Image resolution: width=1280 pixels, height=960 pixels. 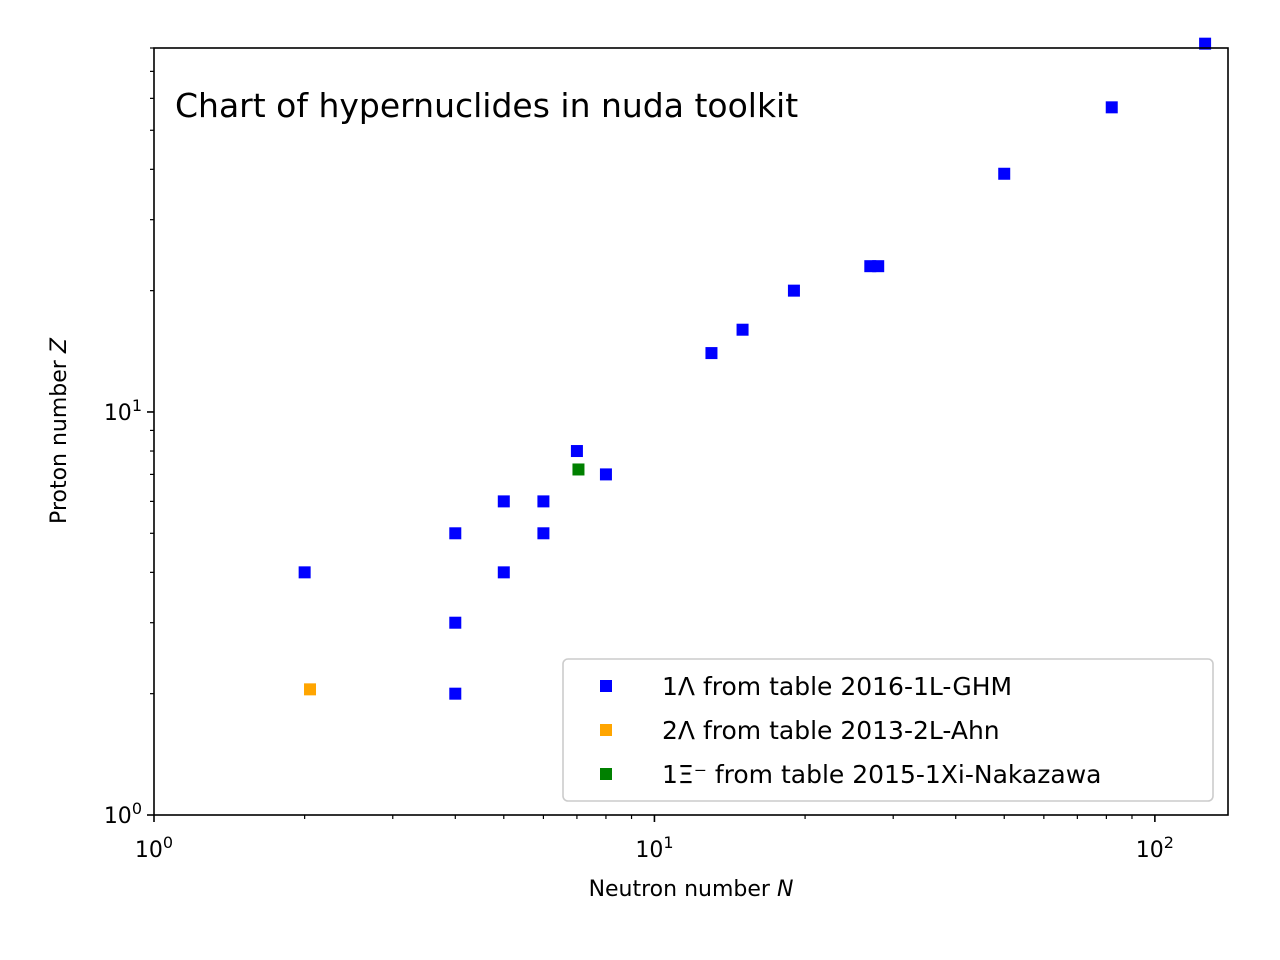 I want to click on legend-label-1: 1Λ from table 2016-1L-GHM, so click(x=837, y=686).